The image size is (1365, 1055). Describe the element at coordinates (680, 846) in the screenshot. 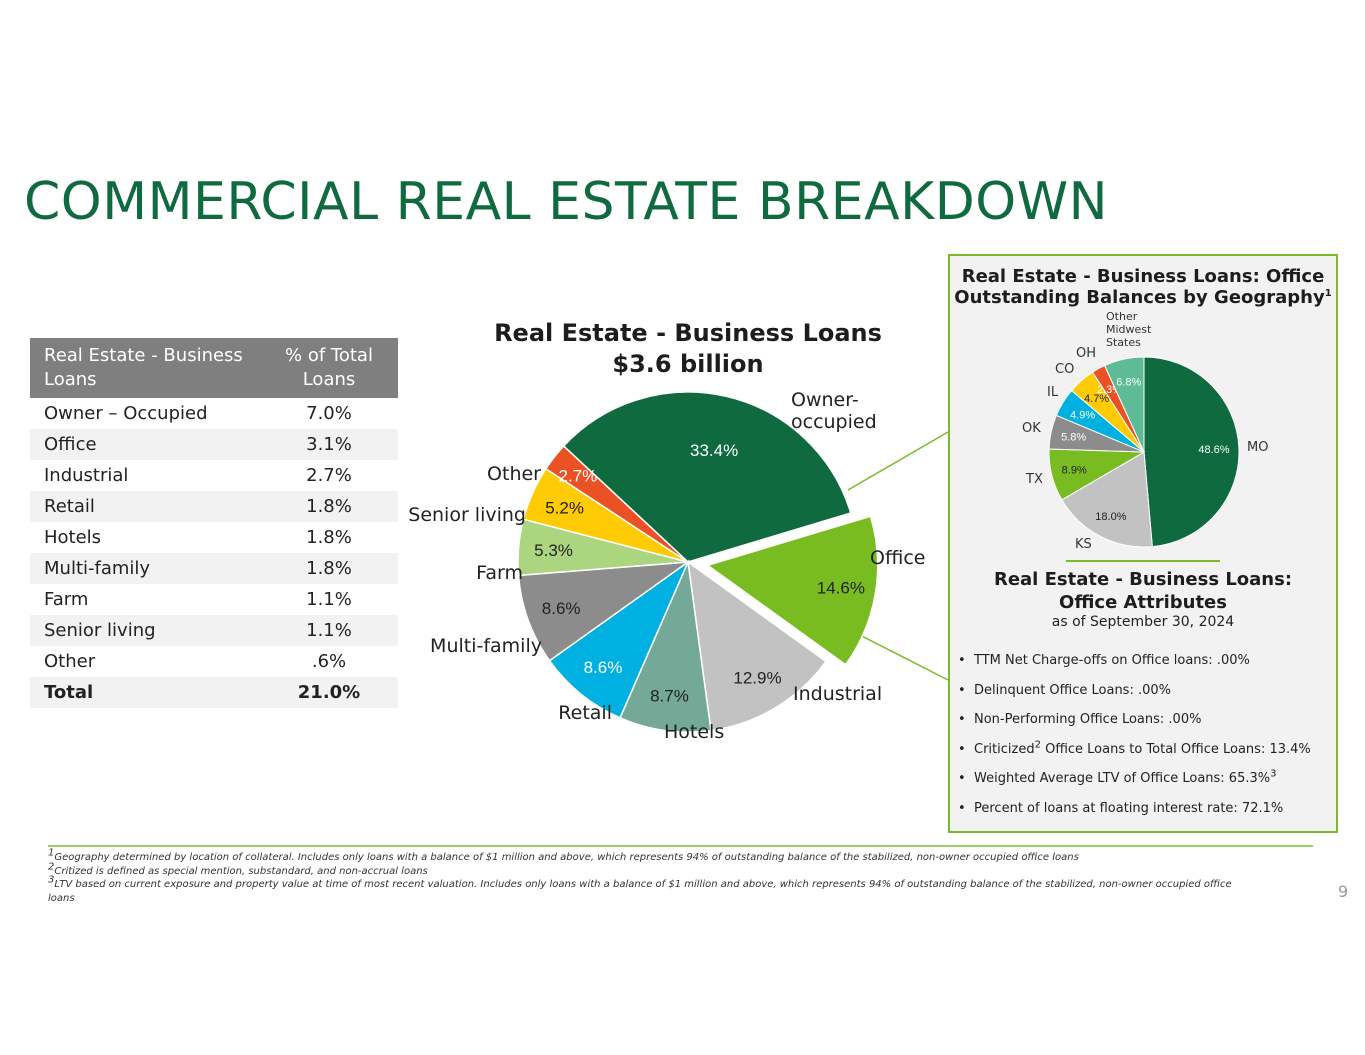

I see `footnote-divider` at that location.